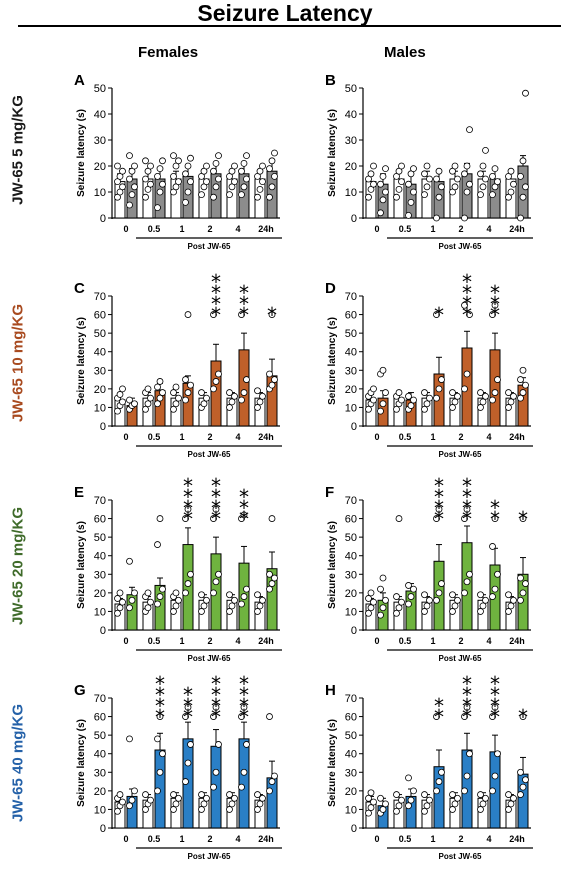 This screenshot has height=881, width=570. Describe the element at coordinates (100, 141) in the screenshot. I see `panel-A-y-tick-label: 30` at that location.